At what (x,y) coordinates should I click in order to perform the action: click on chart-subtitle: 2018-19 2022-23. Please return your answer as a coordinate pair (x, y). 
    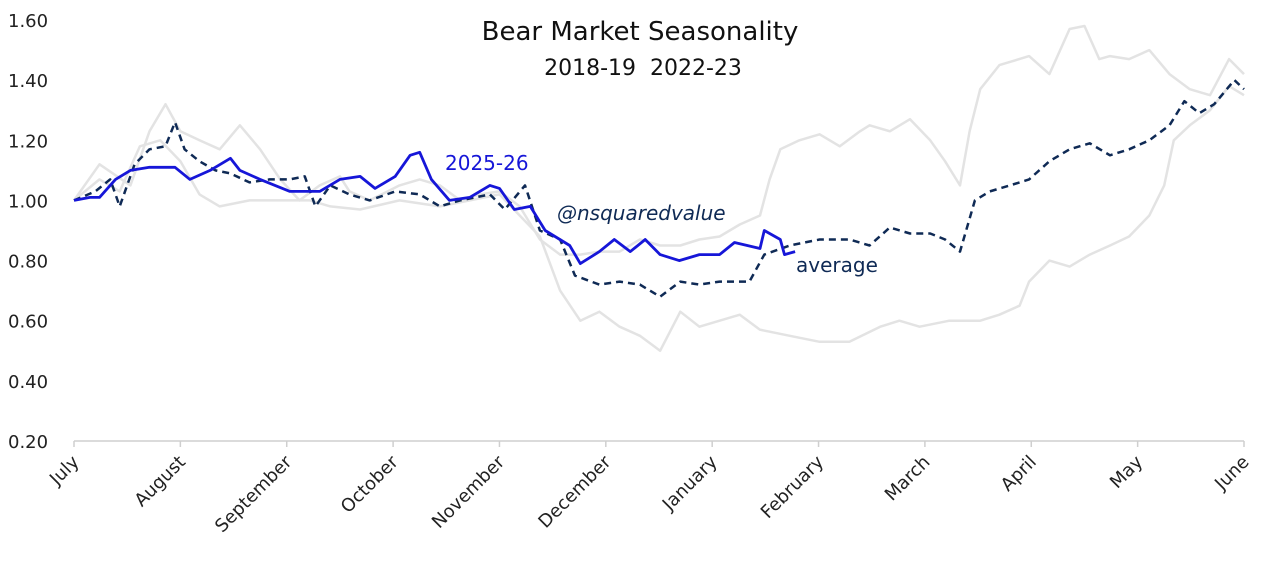
    Looking at the image, I should click on (643, 68).